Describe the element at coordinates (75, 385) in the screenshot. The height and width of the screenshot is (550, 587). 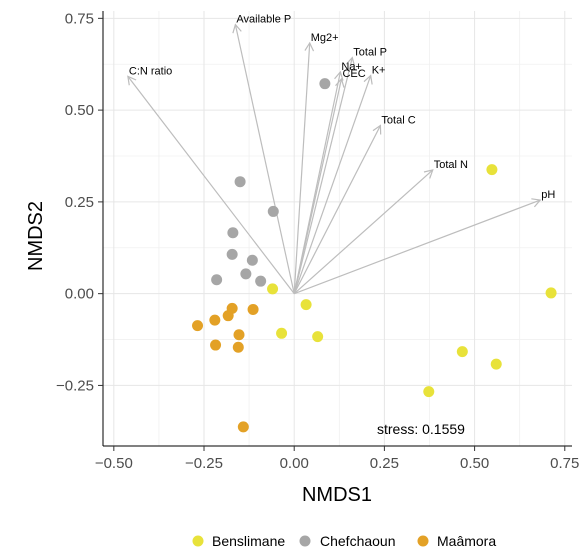
I see `y-tick-label: −0.25` at that location.